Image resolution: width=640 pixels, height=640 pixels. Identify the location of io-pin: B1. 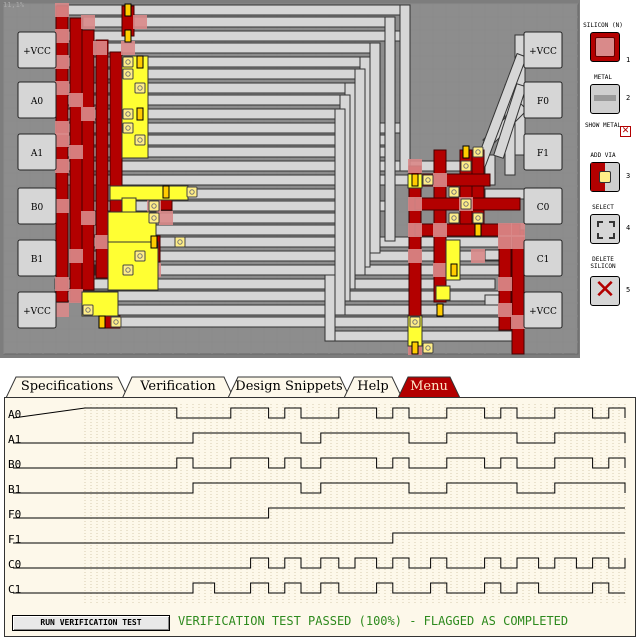
(37, 258).